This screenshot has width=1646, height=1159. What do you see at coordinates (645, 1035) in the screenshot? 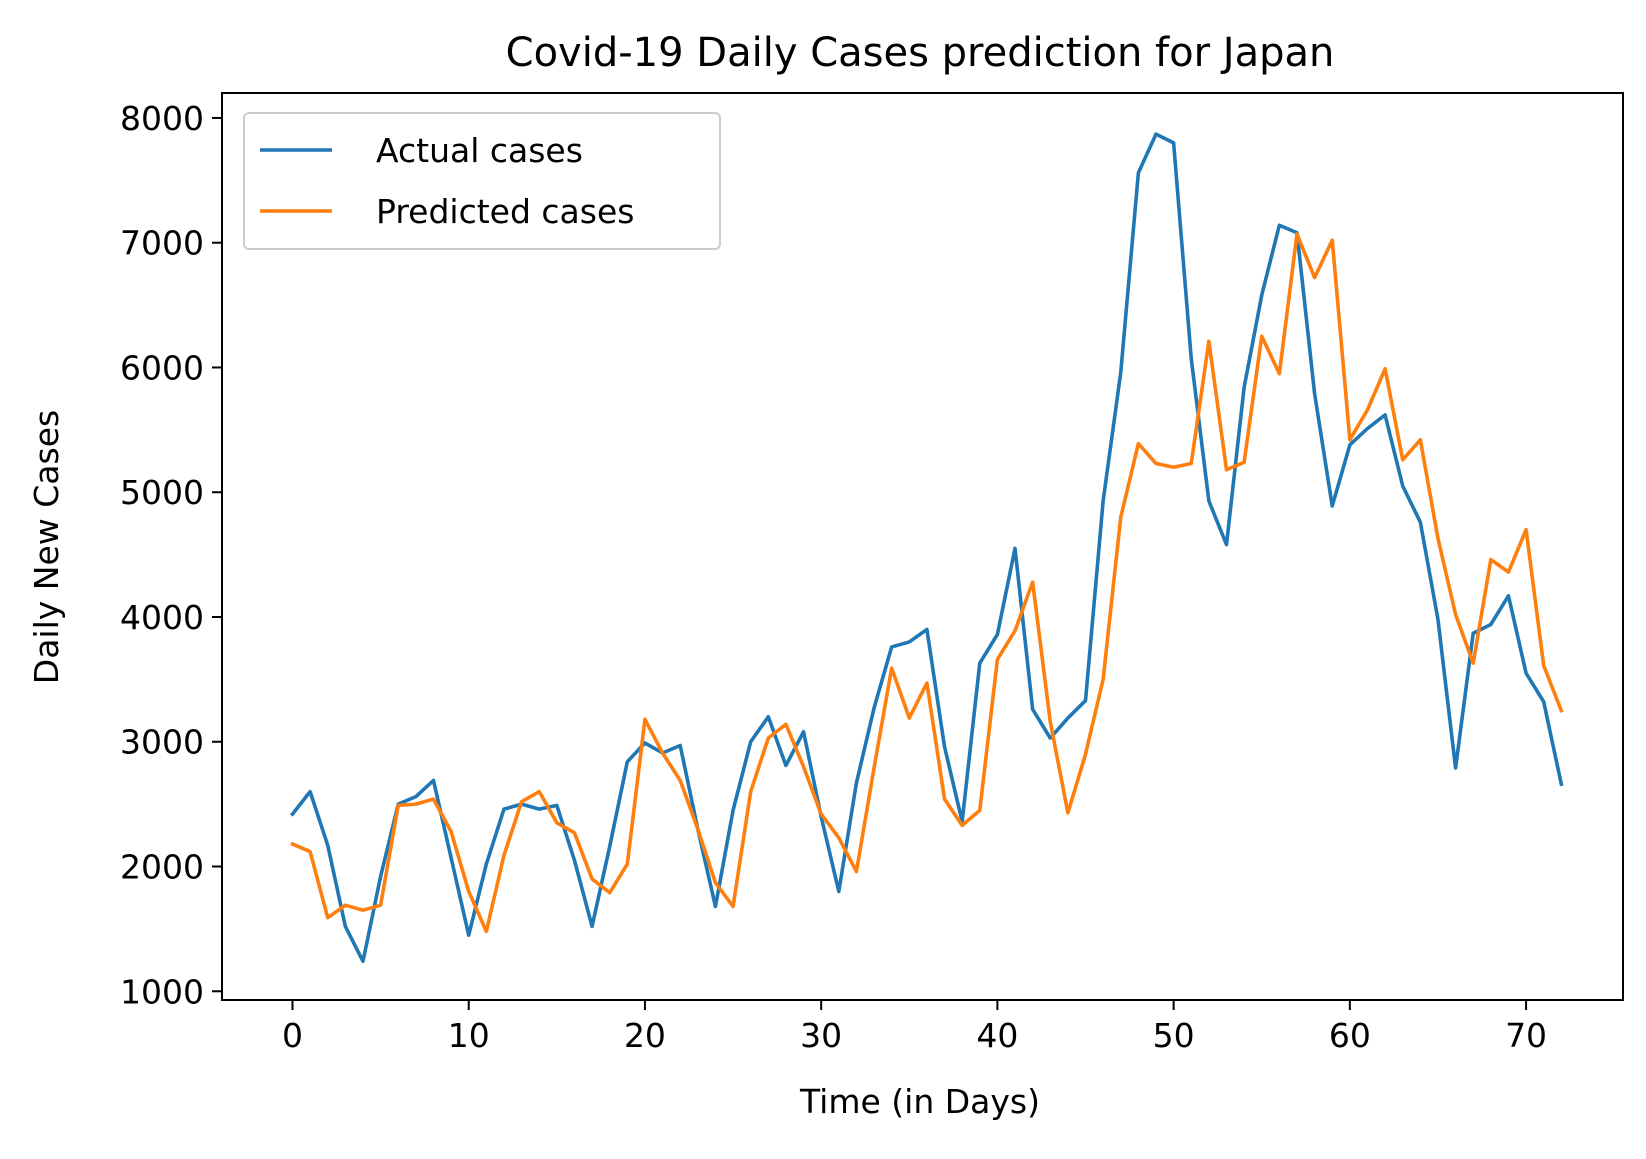
I see `x-tick-label: 20` at bounding box center [645, 1035].